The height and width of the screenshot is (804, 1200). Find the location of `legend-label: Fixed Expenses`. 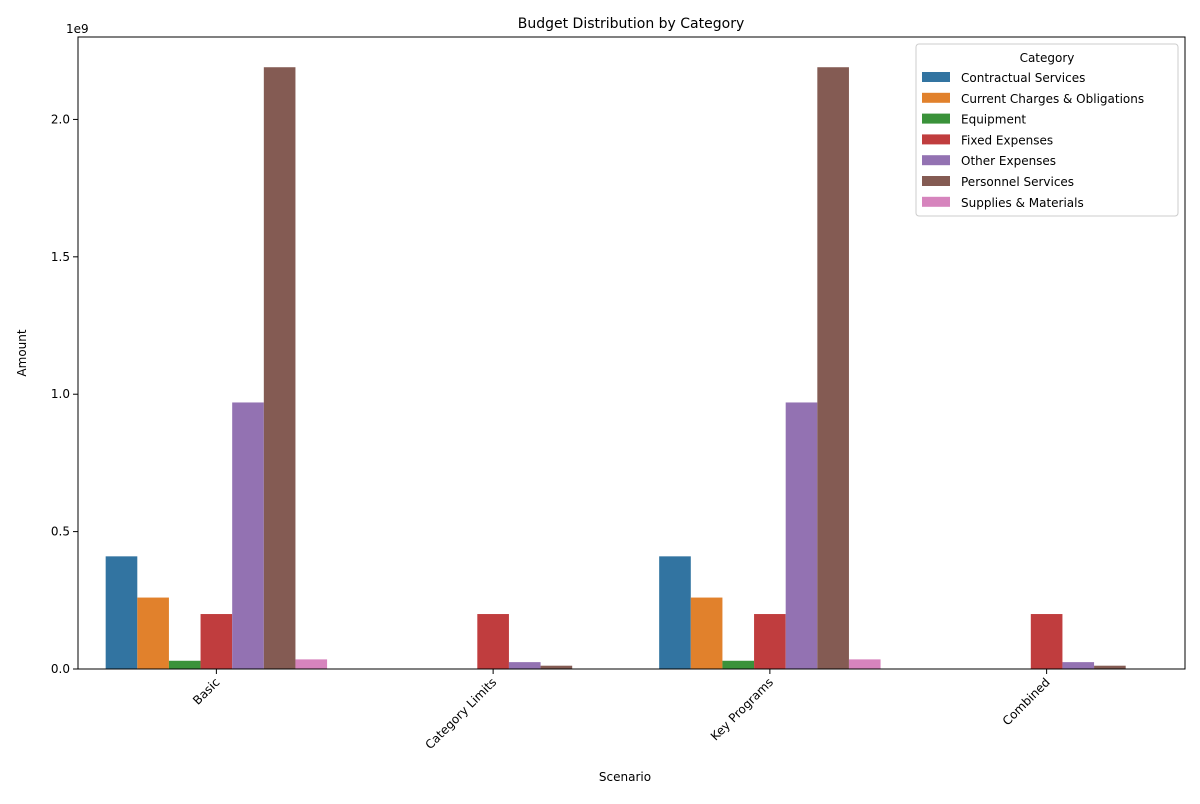

legend-label: Fixed Expenses is located at coordinates (1007, 140).